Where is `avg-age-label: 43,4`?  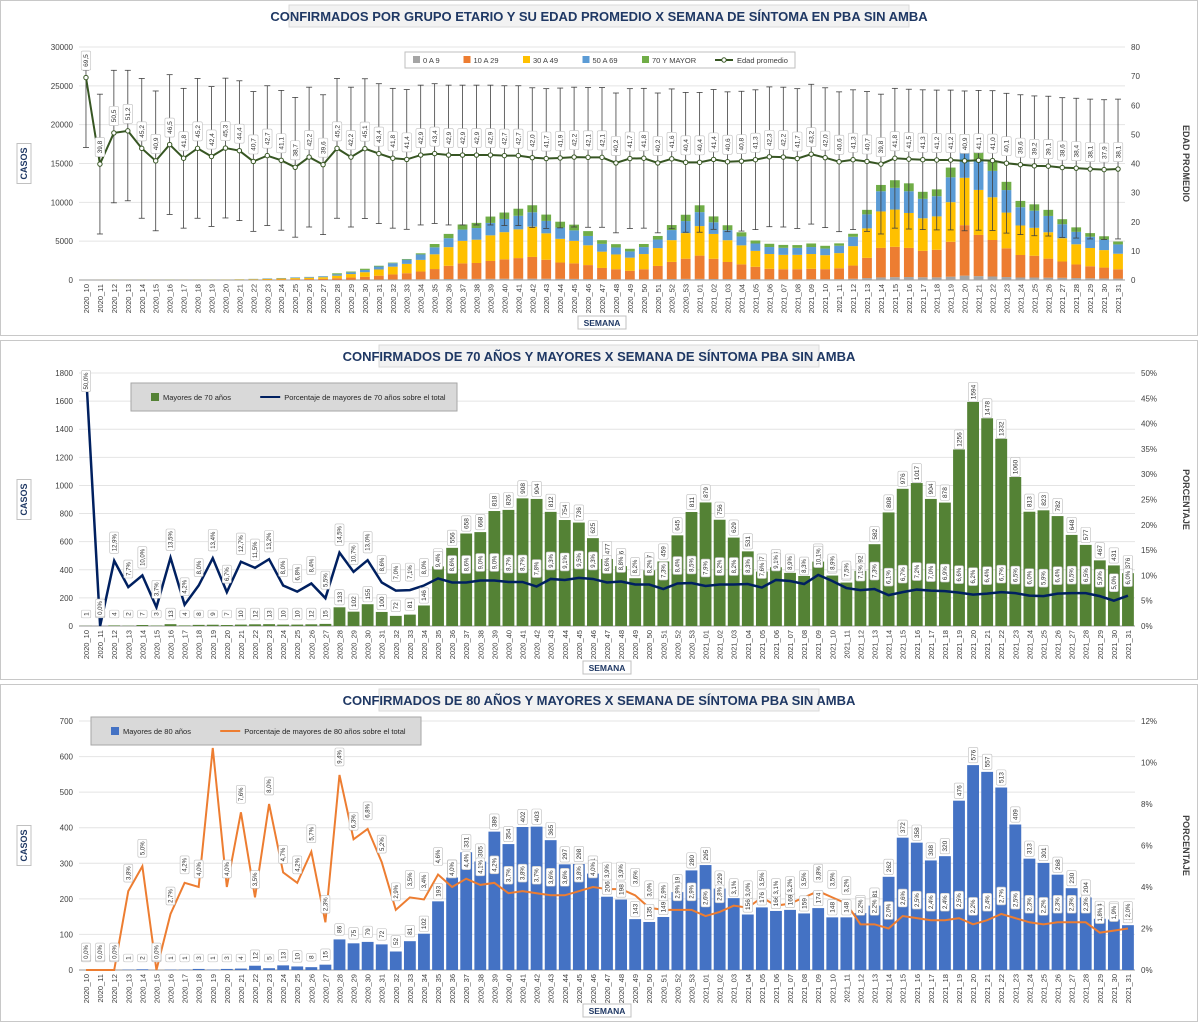
avg-age-label: 43,4 is located at coordinates (434, 136).